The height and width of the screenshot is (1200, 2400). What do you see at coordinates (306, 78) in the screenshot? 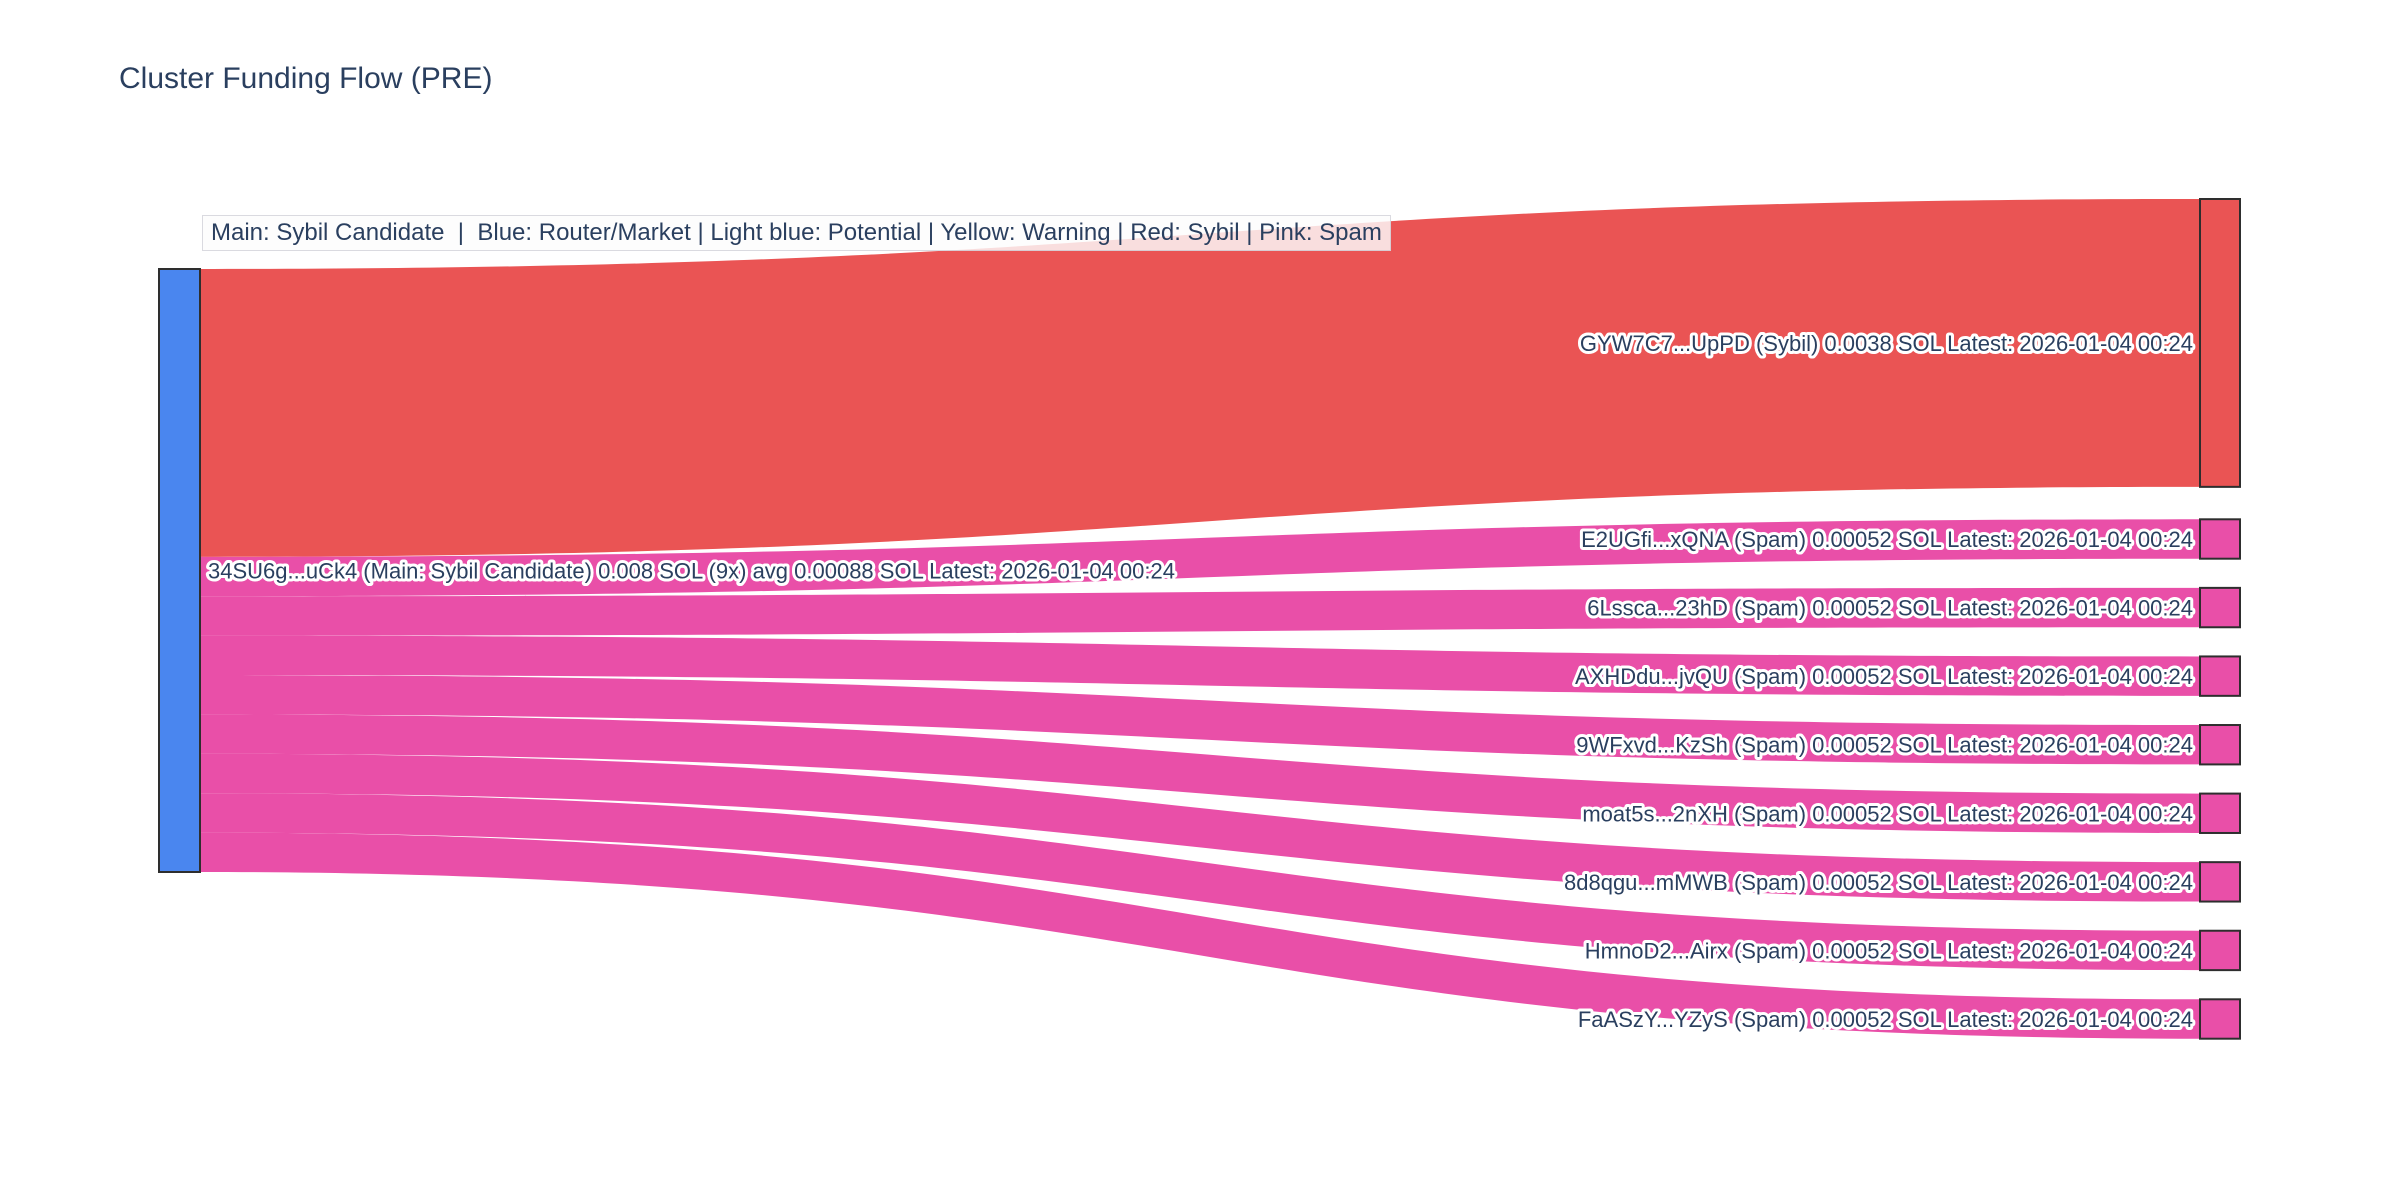
I see `chart-title: Cluster Funding Flow (PRE)` at bounding box center [306, 78].